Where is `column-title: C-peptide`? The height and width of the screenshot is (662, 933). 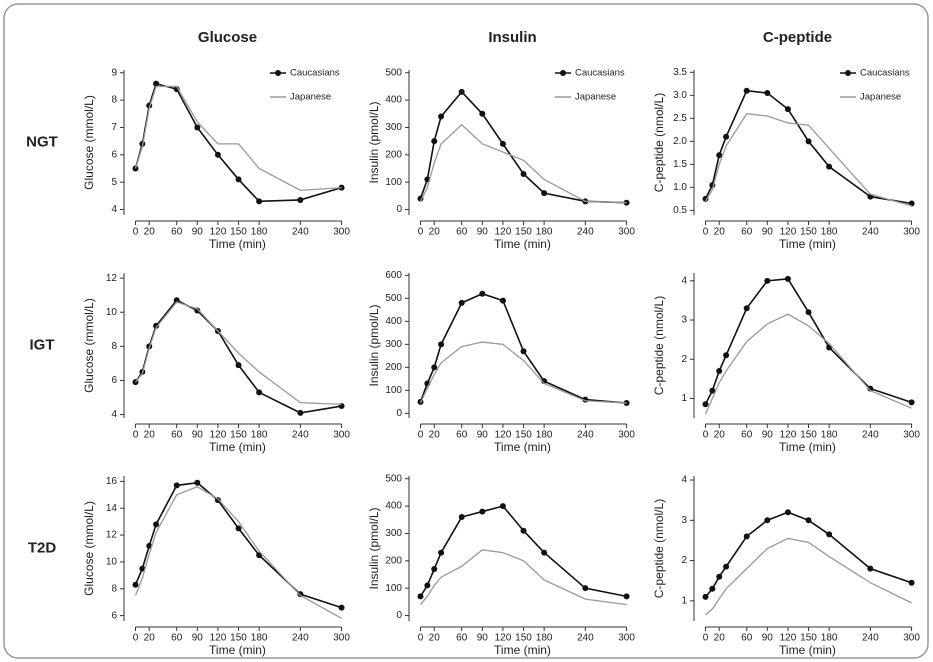
column-title: C-peptide is located at coordinates (797, 37).